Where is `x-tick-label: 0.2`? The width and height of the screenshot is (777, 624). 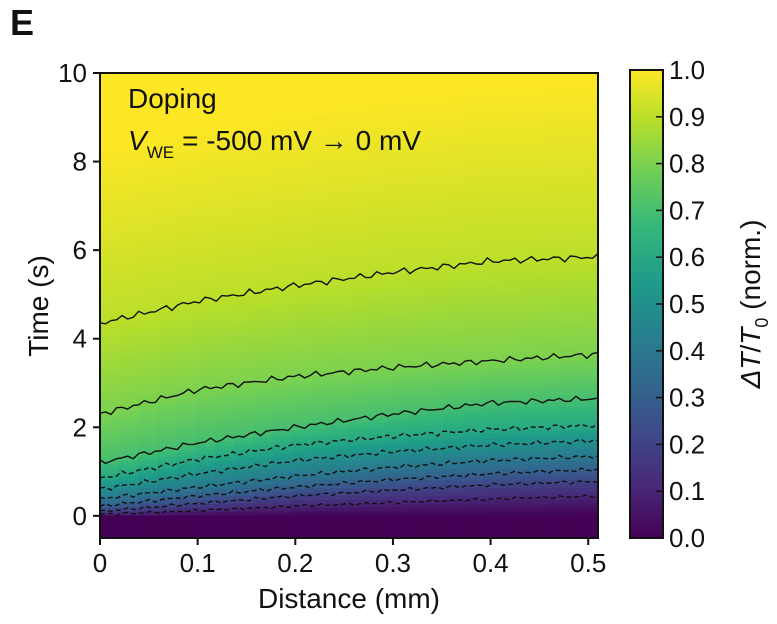
x-tick-label: 0.2 is located at coordinates (295, 563).